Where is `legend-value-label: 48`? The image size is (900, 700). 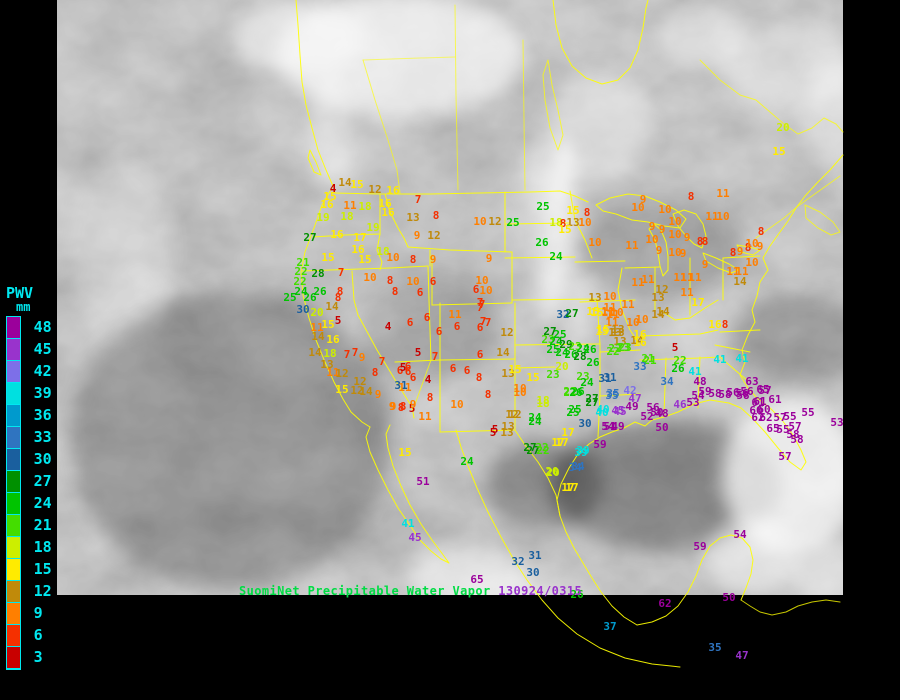 legend-value-label: 48 is located at coordinates (42, 327).